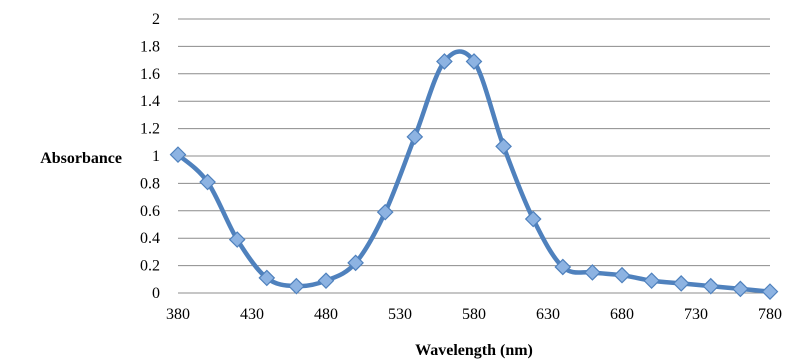 The image size is (787, 360). Describe the element at coordinates (252, 314) in the screenshot. I see `x-tick-label: 430` at that location.